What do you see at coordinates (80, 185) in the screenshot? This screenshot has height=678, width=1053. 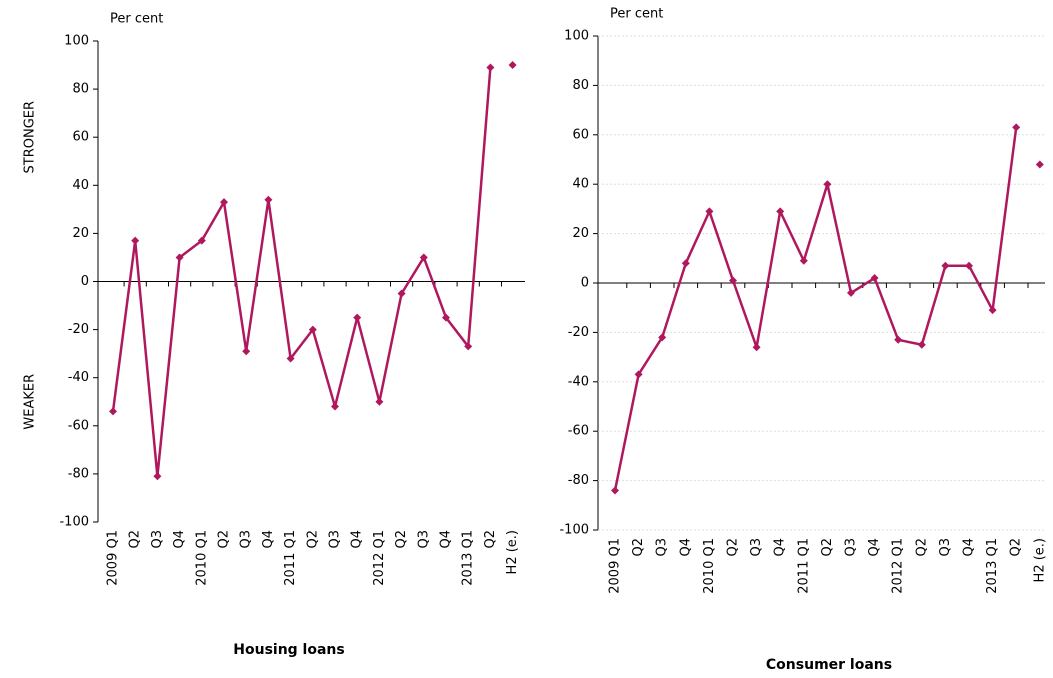 I see `y-tick-label: 40` at bounding box center [80, 185].